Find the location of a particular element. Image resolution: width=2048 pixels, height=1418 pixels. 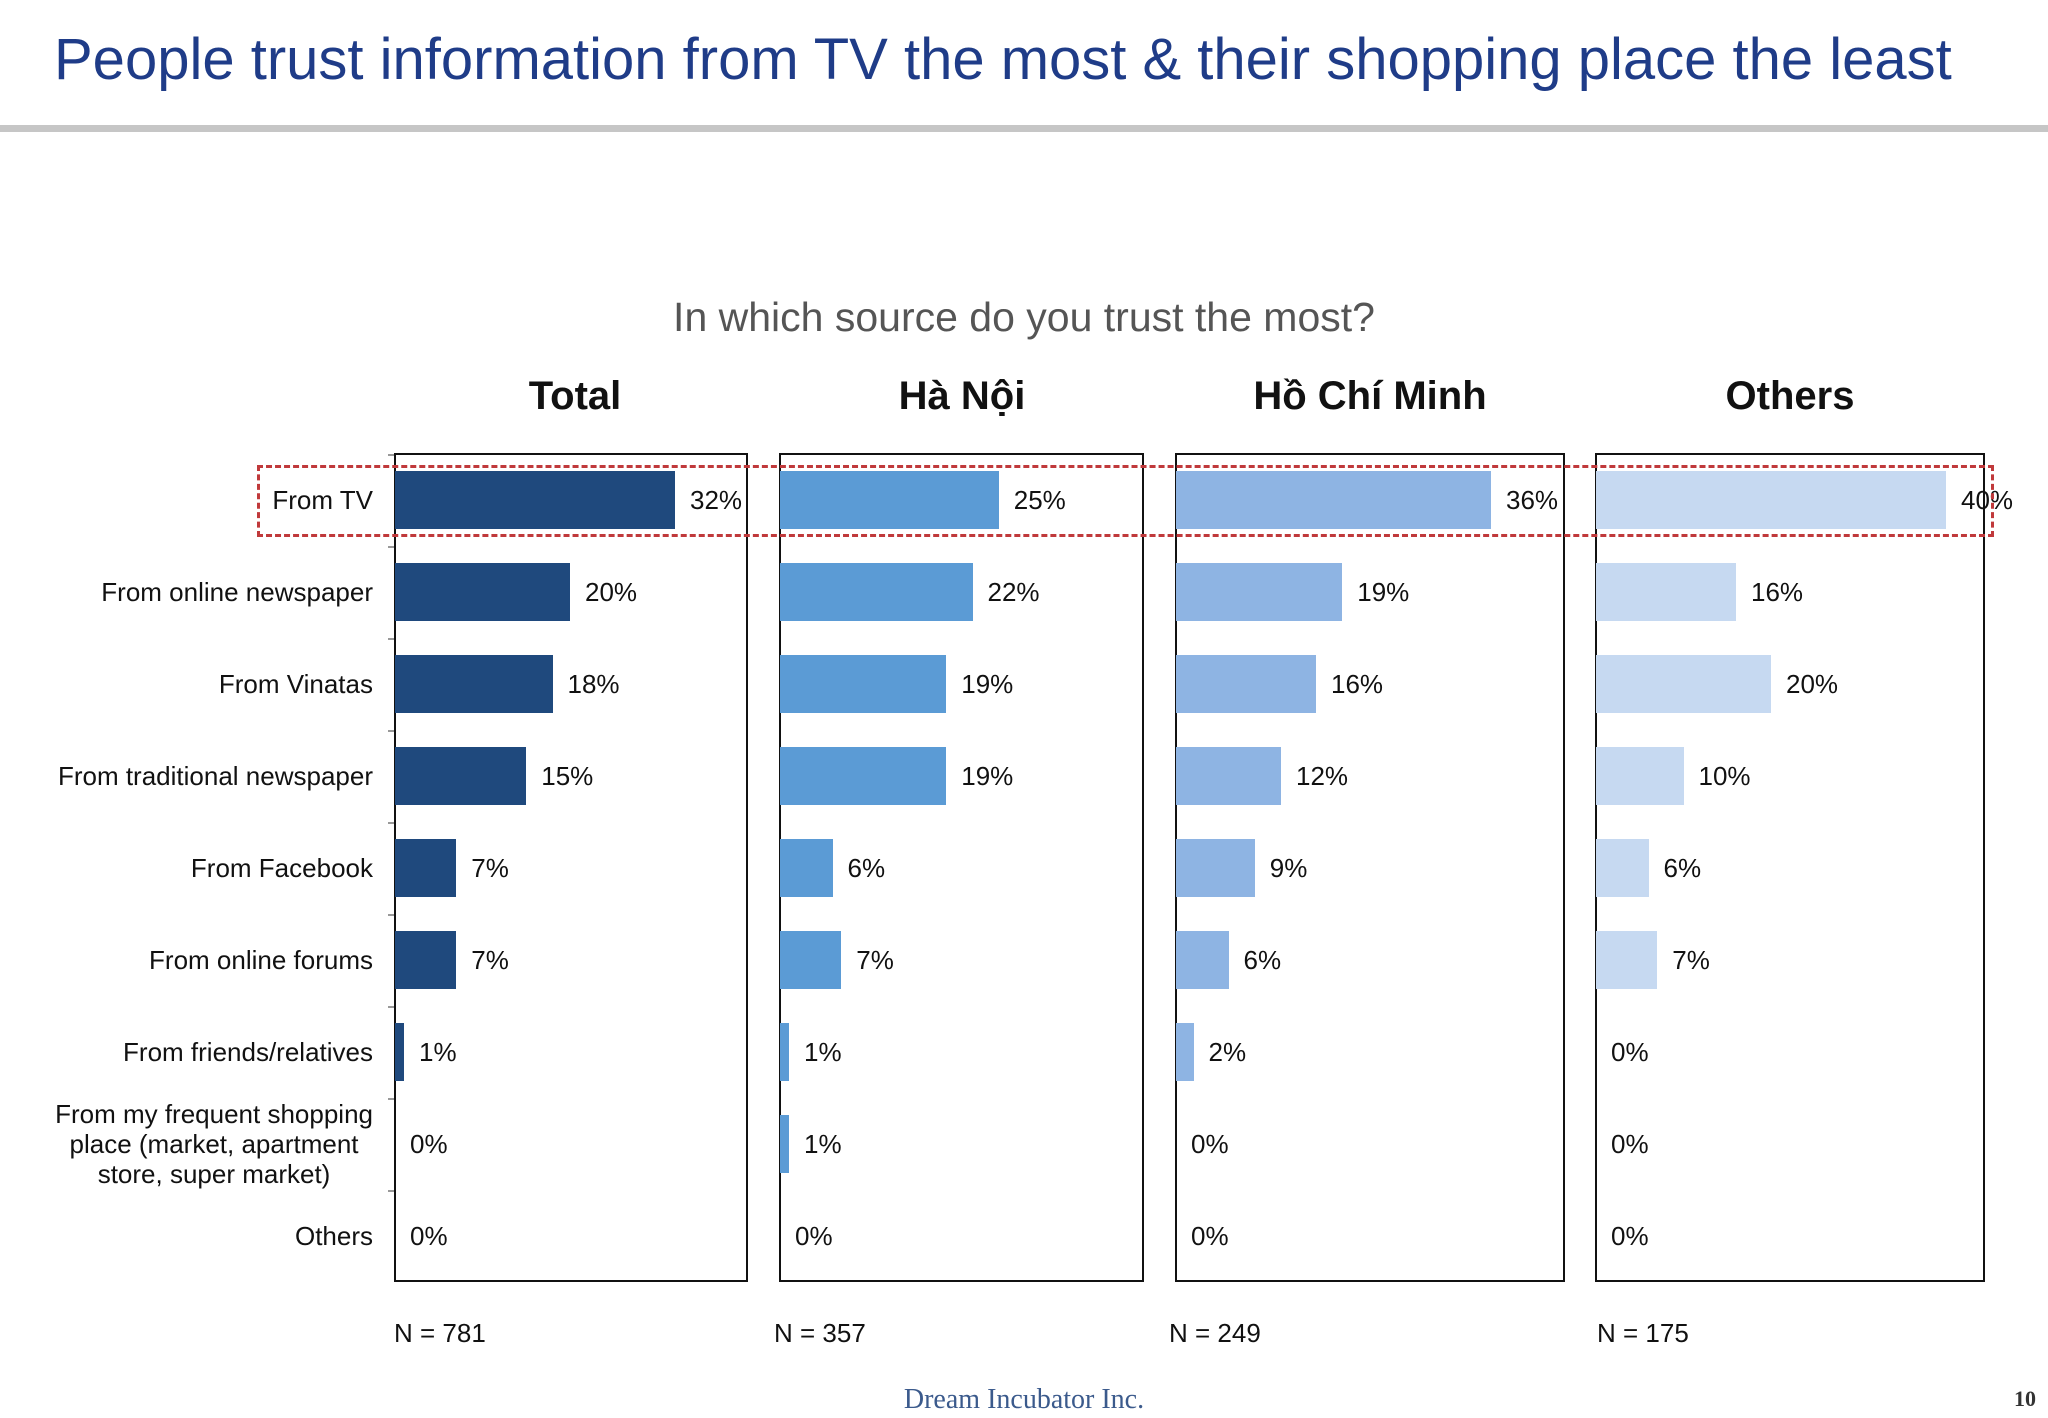

panel-others-sample-size: N = 175 is located at coordinates (1643, 1333).